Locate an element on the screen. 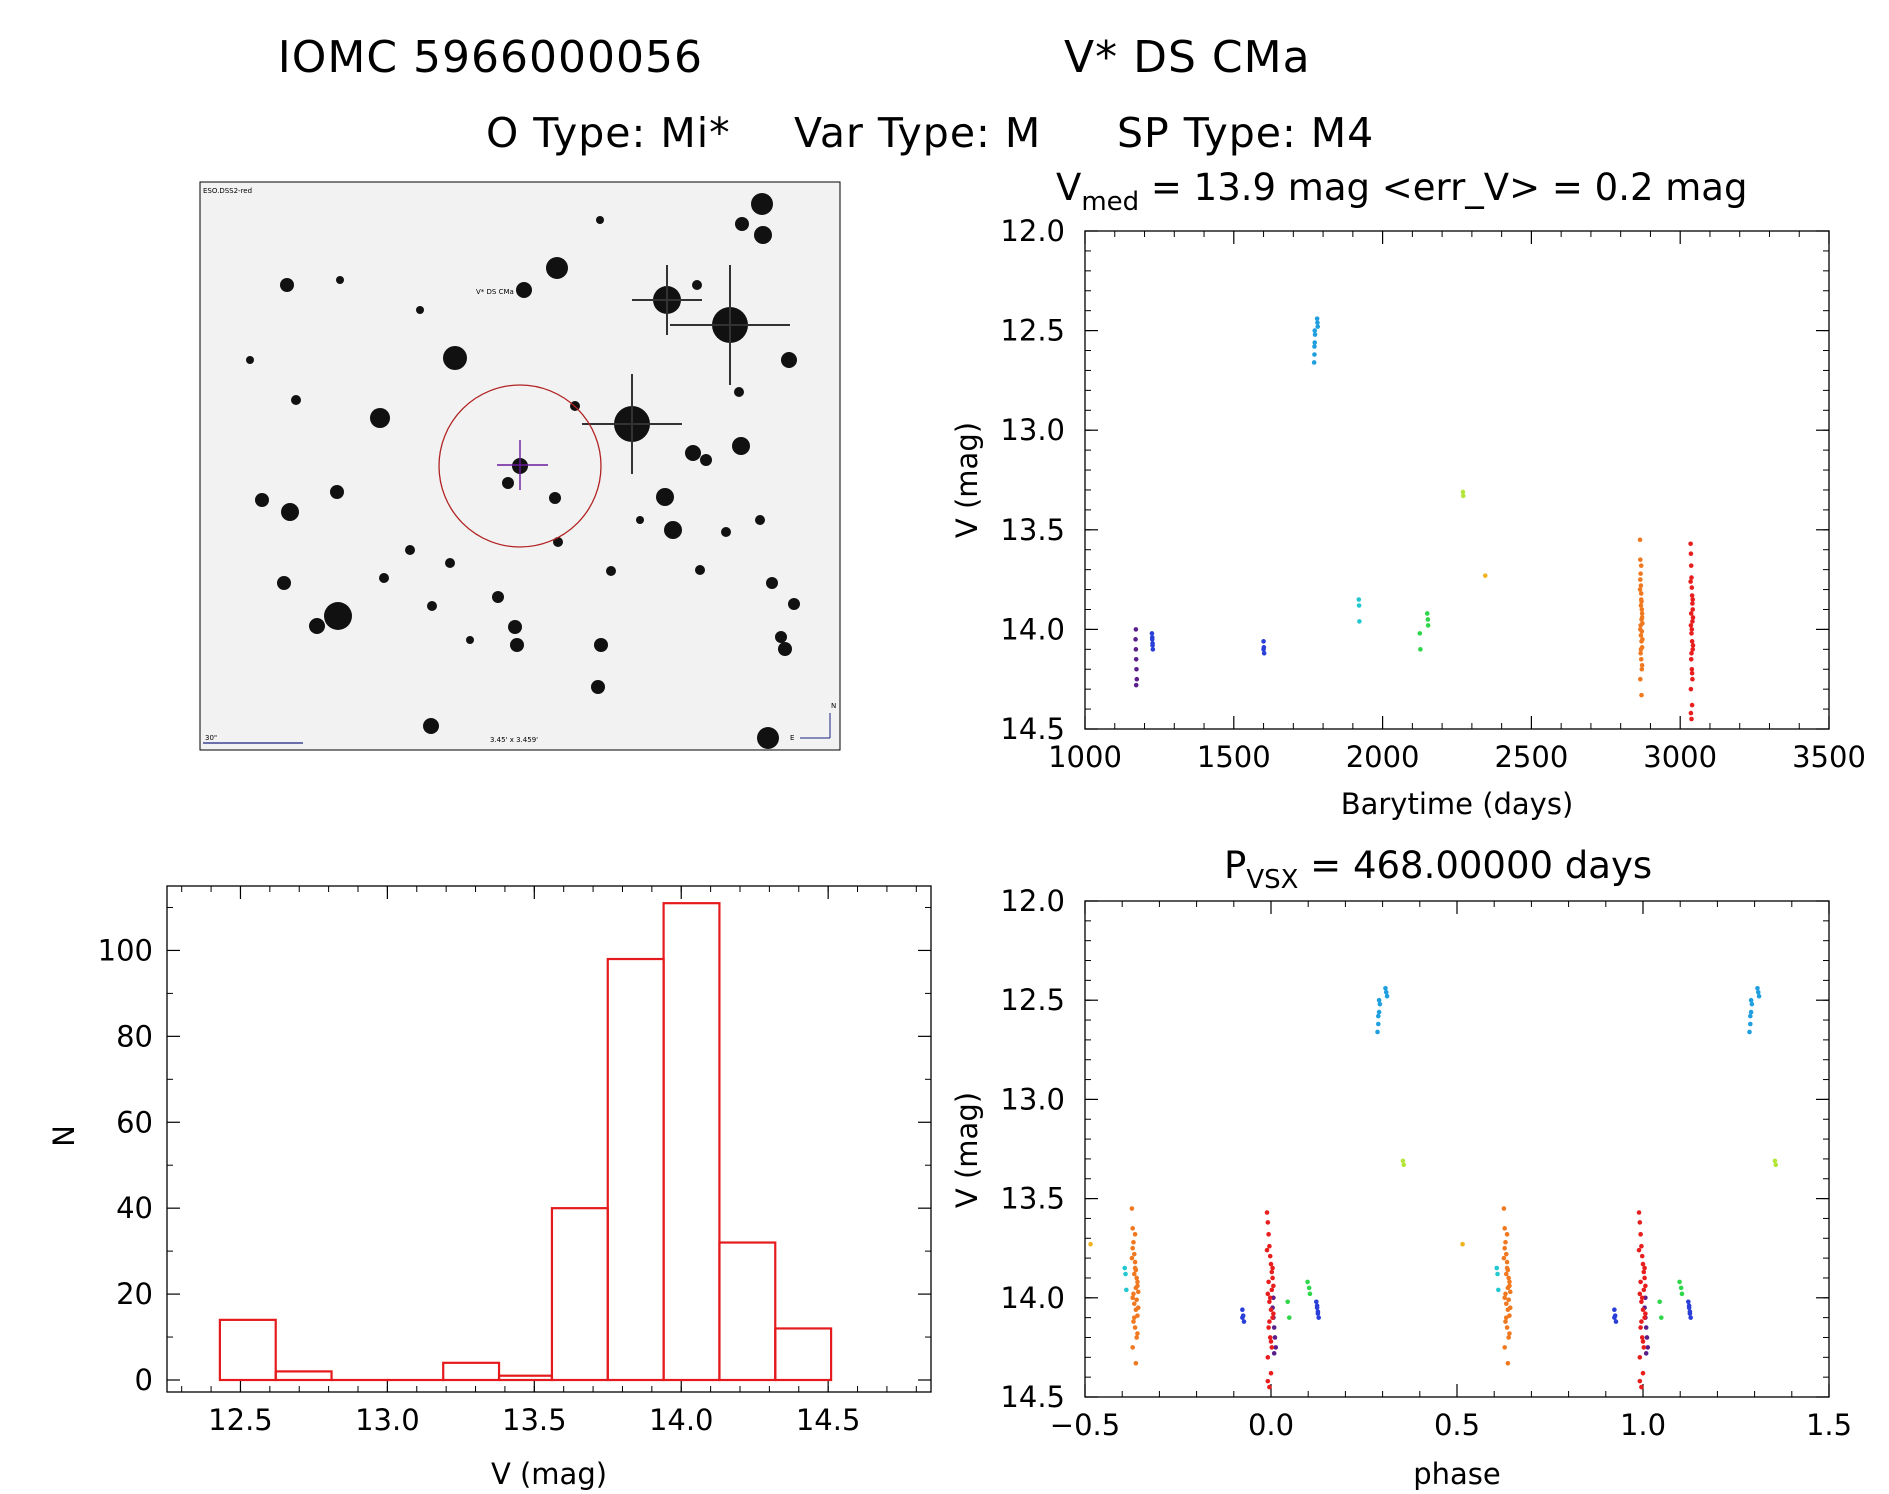 The image size is (1889, 1494). x-tick-label: 13.5 is located at coordinates (534, 1420).